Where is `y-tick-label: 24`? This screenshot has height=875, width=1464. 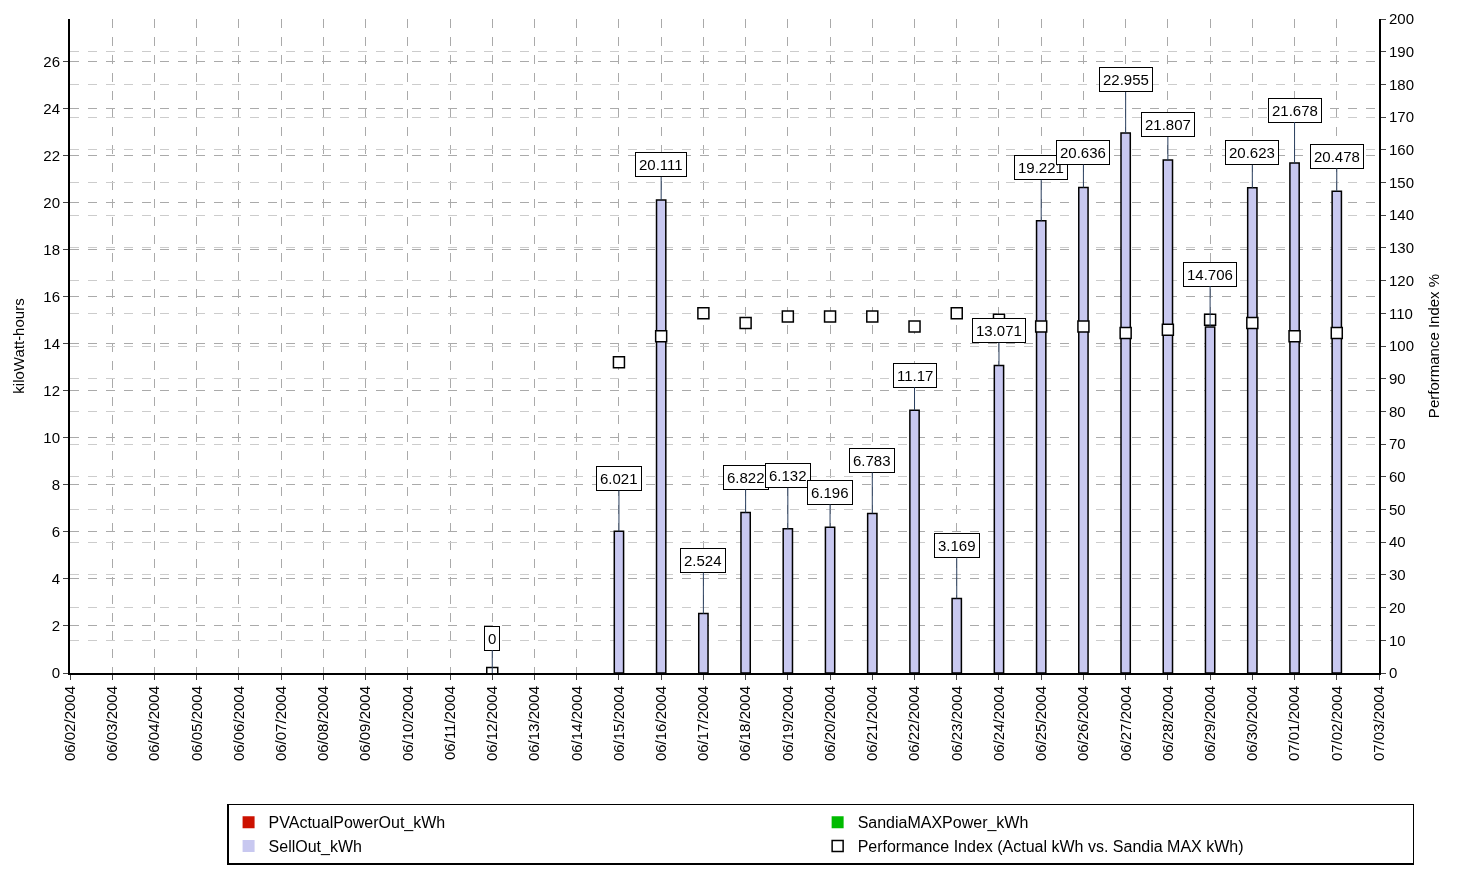
y-tick-label: 24 is located at coordinates (51, 108).